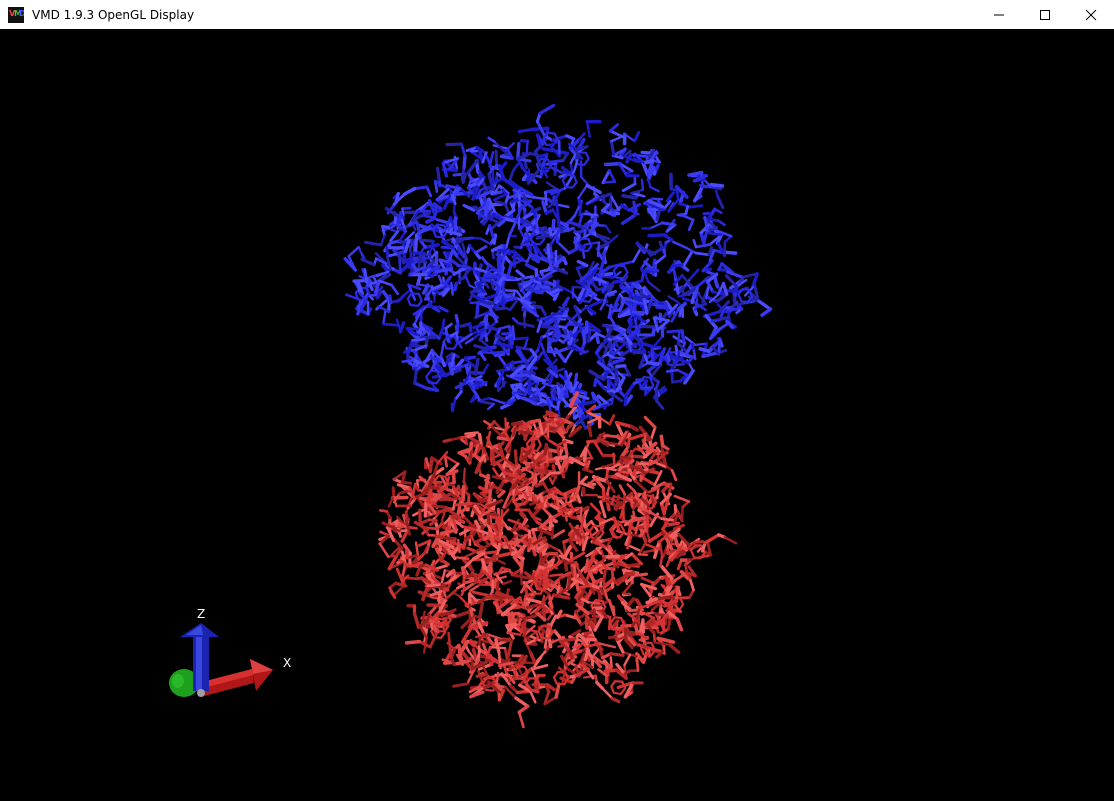 This screenshot has height=801, width=1114. I want to click on minimize-button, so click(999, 14).